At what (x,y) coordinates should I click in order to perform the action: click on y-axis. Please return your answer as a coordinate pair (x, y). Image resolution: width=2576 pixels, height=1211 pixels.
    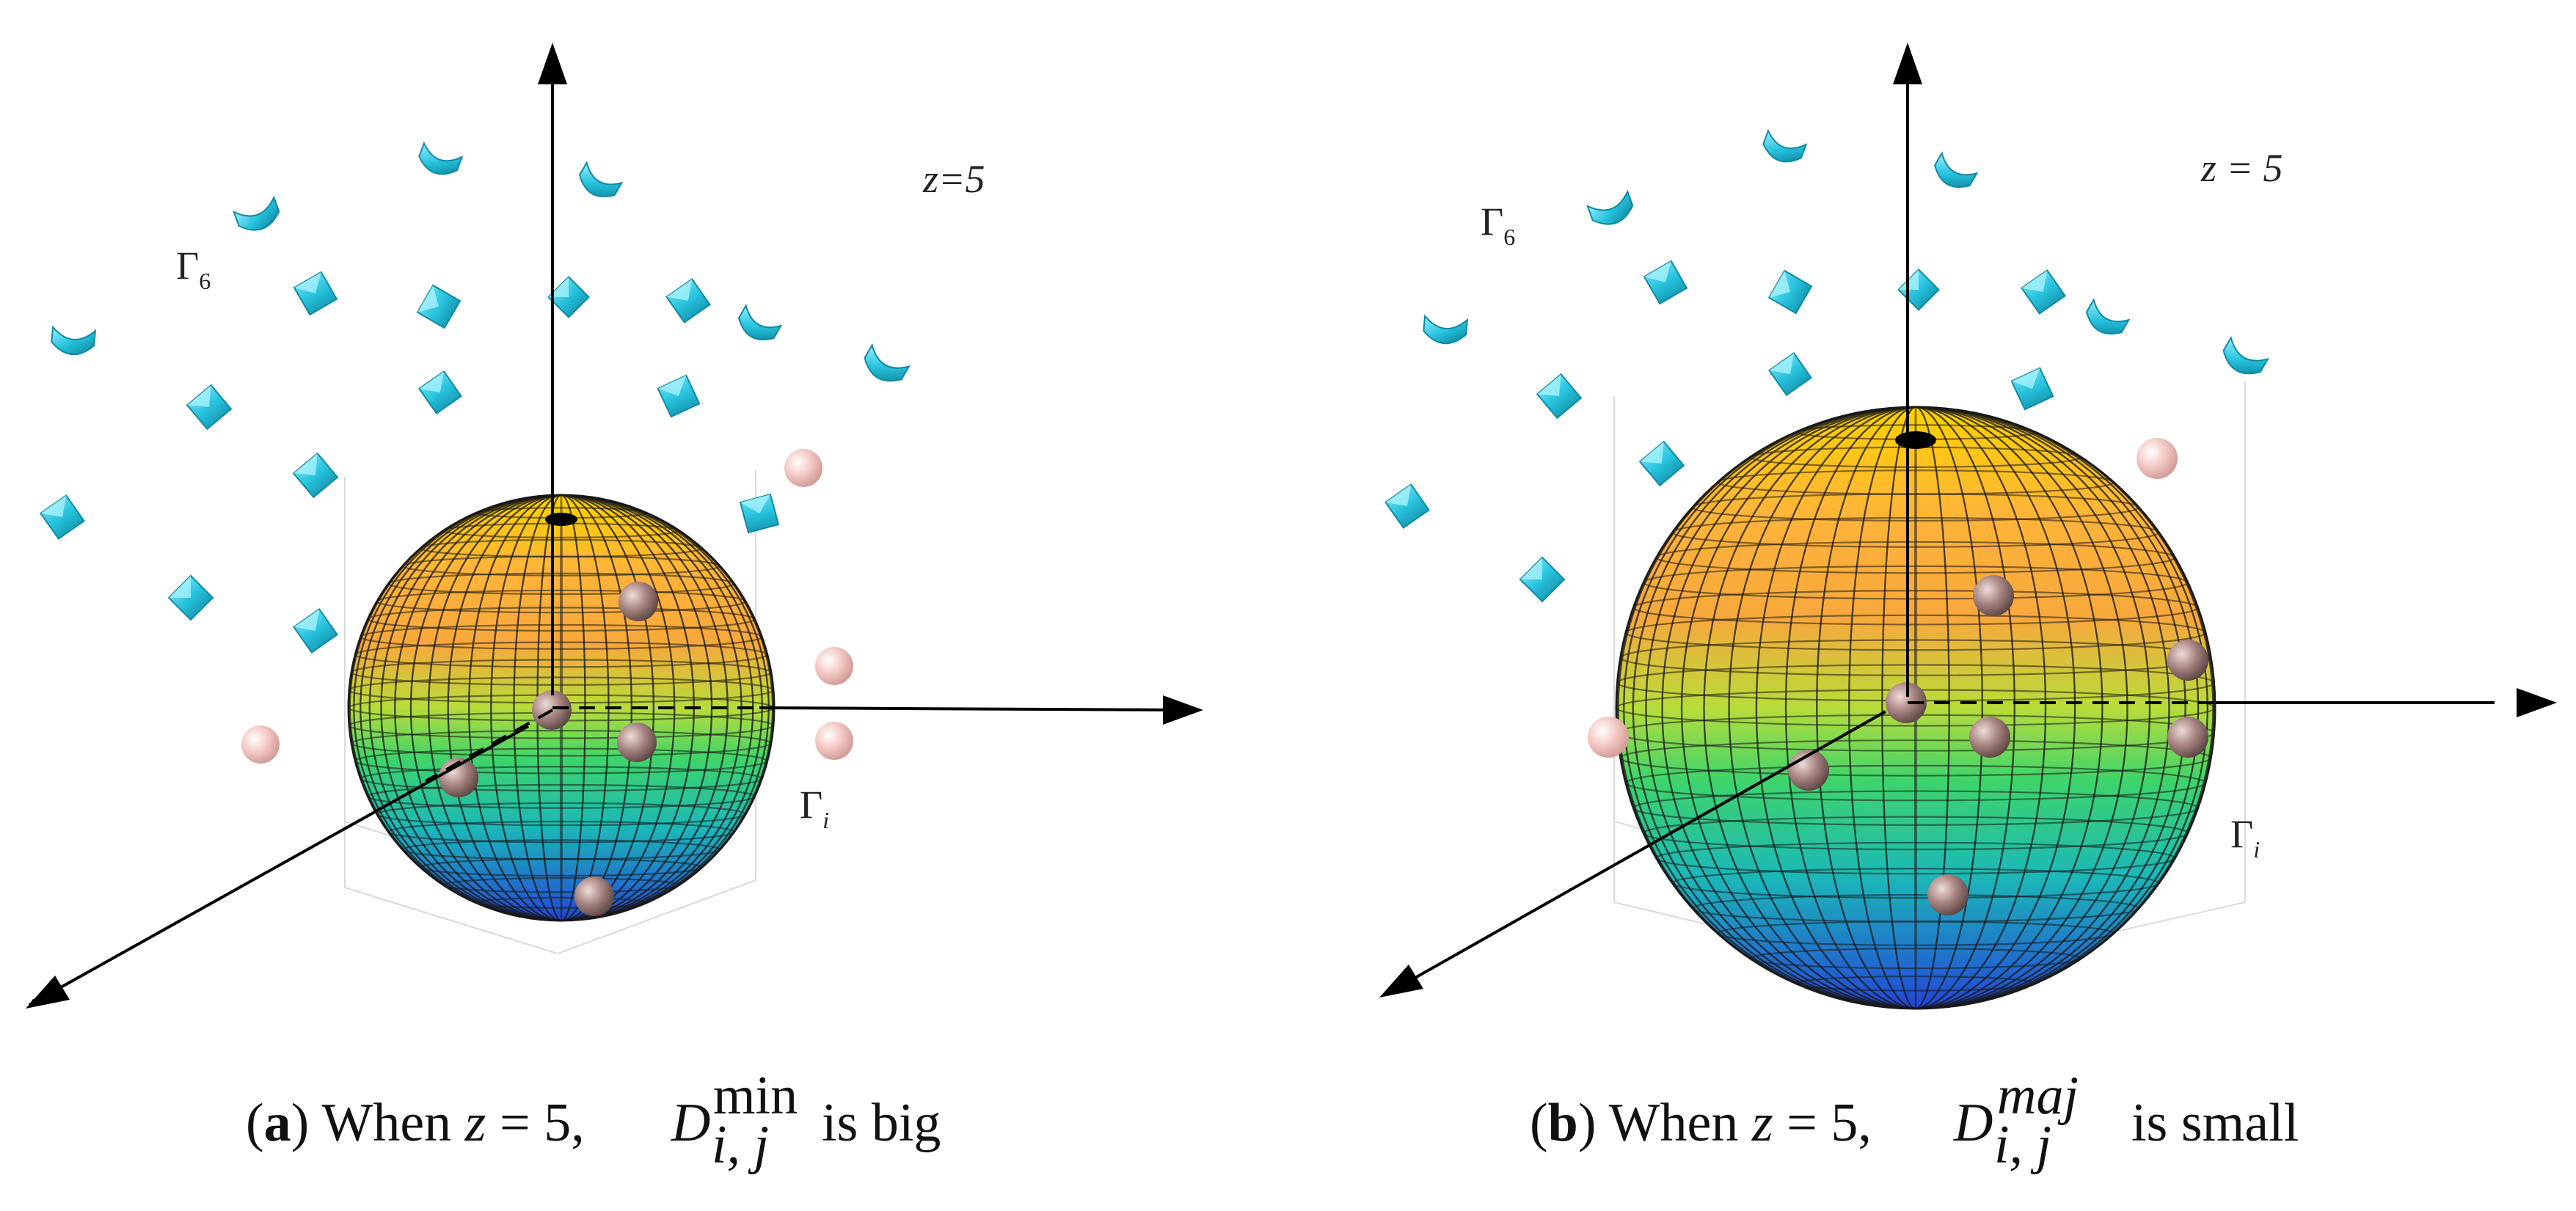
    Looking at the image, I should click on (976, 710).